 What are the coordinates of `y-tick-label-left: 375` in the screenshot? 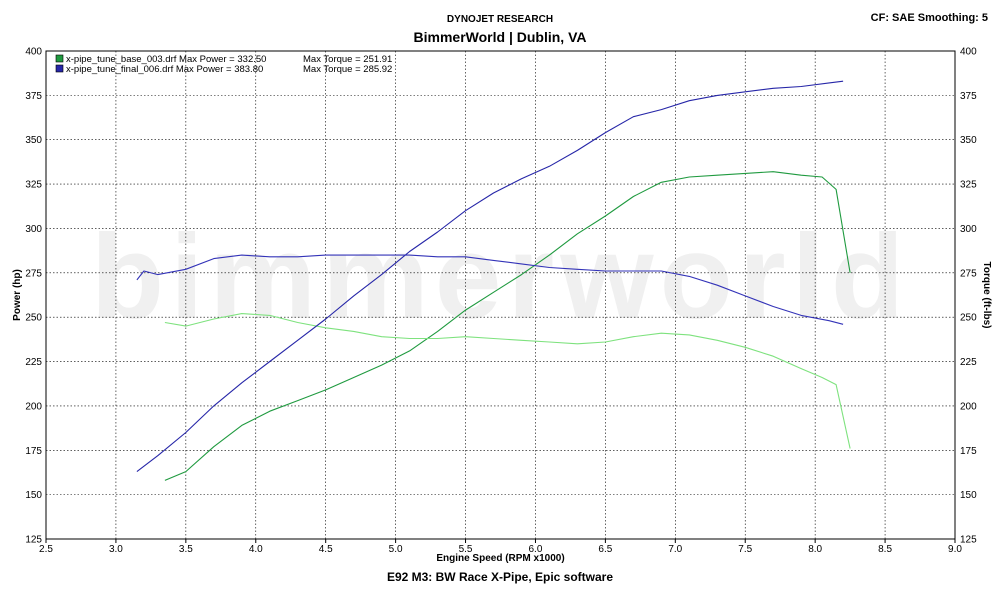 It's located at (33, 96).